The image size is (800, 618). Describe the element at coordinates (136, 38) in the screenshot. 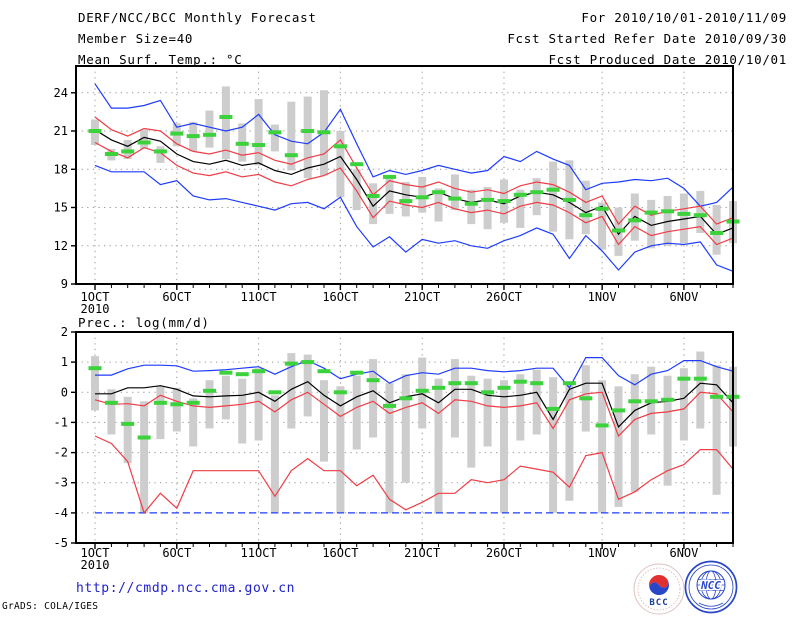

I see `member-size-label: Member Size=40` at that location.